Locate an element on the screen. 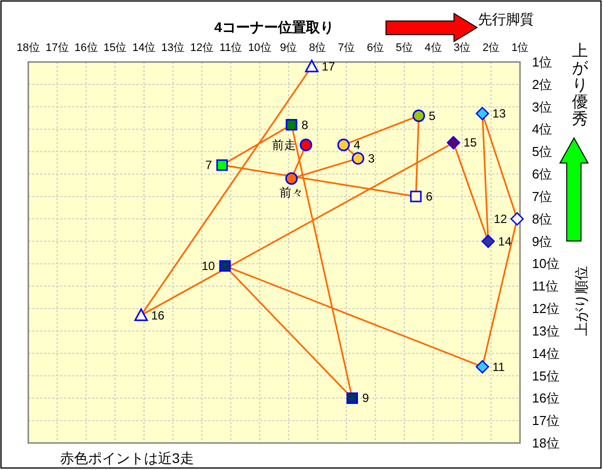 Image resolution: width=603 pixels, height=470 pixels. annotation: 6 is located at coordinates (429, 196).